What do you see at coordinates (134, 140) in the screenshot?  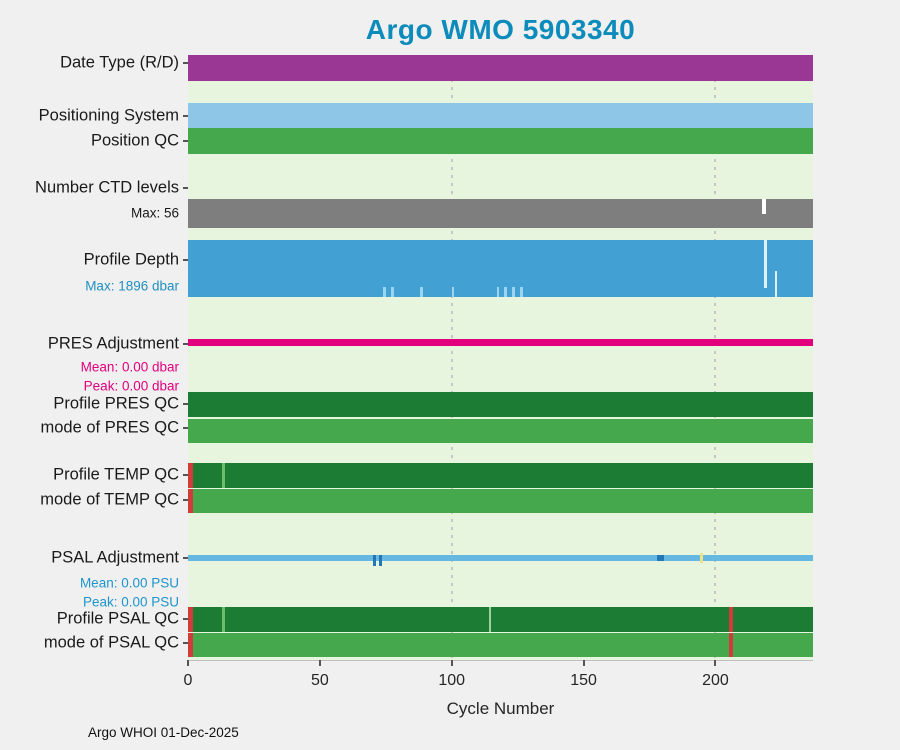 I see `row-label: Position QC` at bounding box center [134, 140].